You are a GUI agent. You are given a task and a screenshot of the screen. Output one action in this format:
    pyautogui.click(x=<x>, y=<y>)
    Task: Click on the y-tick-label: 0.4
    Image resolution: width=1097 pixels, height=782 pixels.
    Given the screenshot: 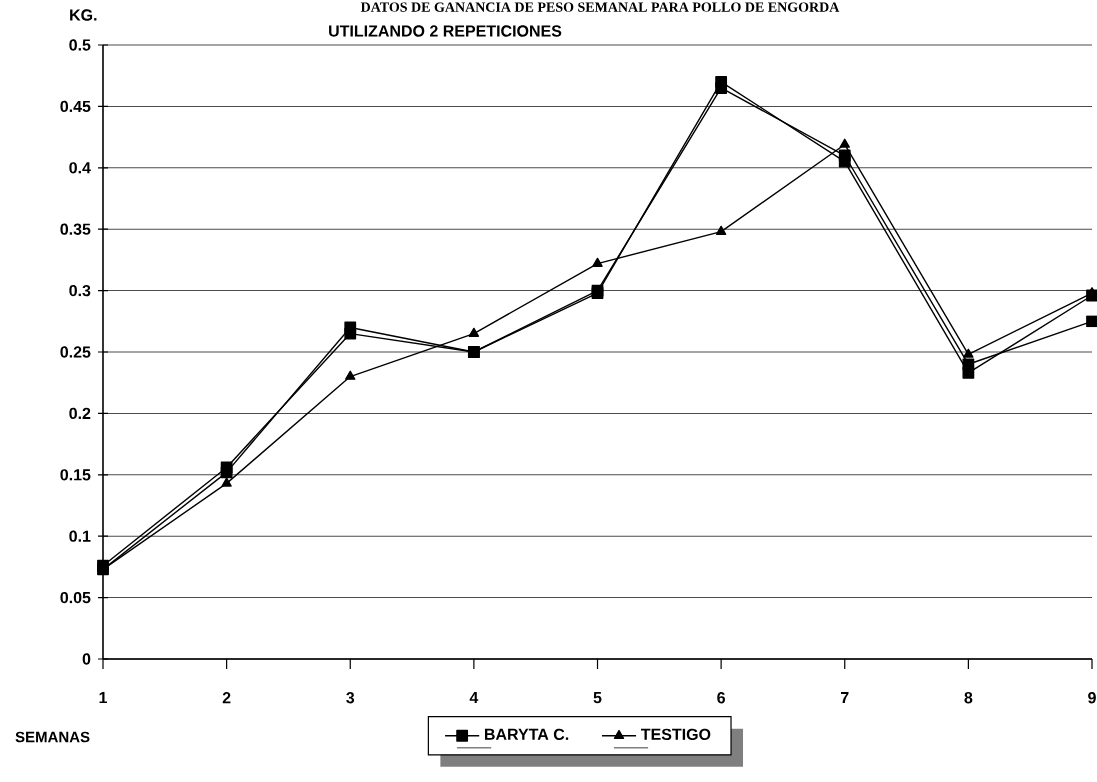 What is the action you would take?
    pyautogui.click(x=80, y=168)
    